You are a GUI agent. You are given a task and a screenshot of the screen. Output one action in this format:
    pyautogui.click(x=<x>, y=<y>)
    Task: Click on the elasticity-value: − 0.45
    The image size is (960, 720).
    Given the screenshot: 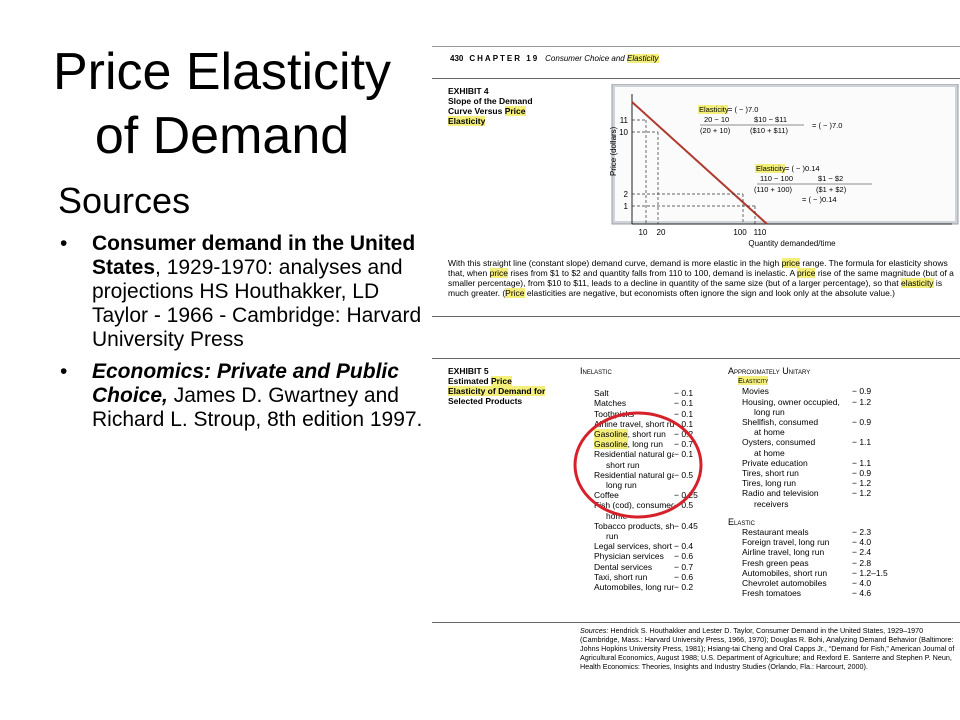 What is the action you would take?
    pyautogui.click(x=686, y=525)
    